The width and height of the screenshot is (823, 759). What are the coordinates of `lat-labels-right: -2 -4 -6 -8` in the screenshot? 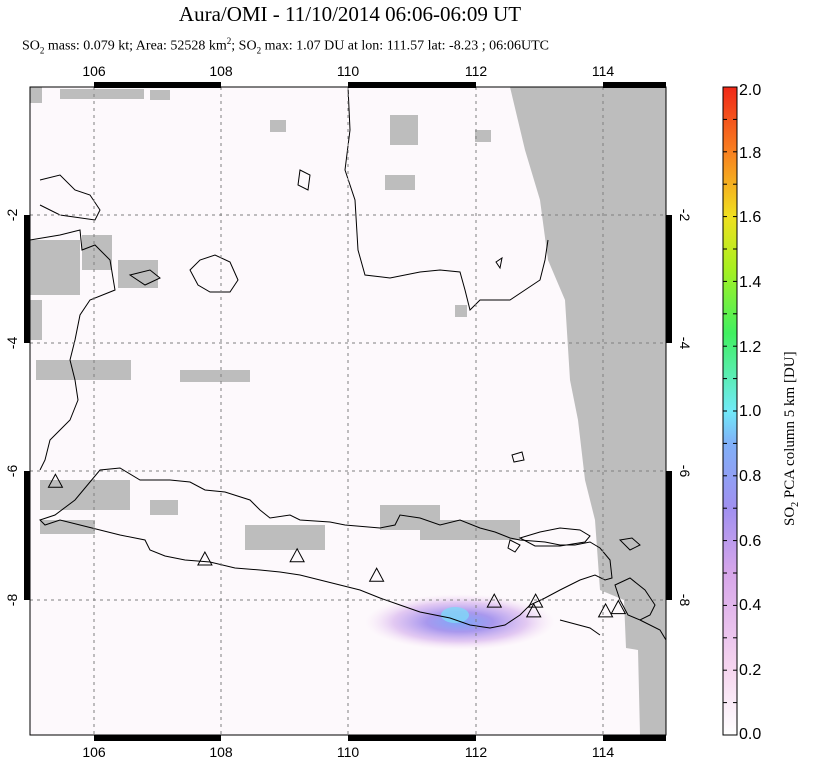 It's located at (685, 408).